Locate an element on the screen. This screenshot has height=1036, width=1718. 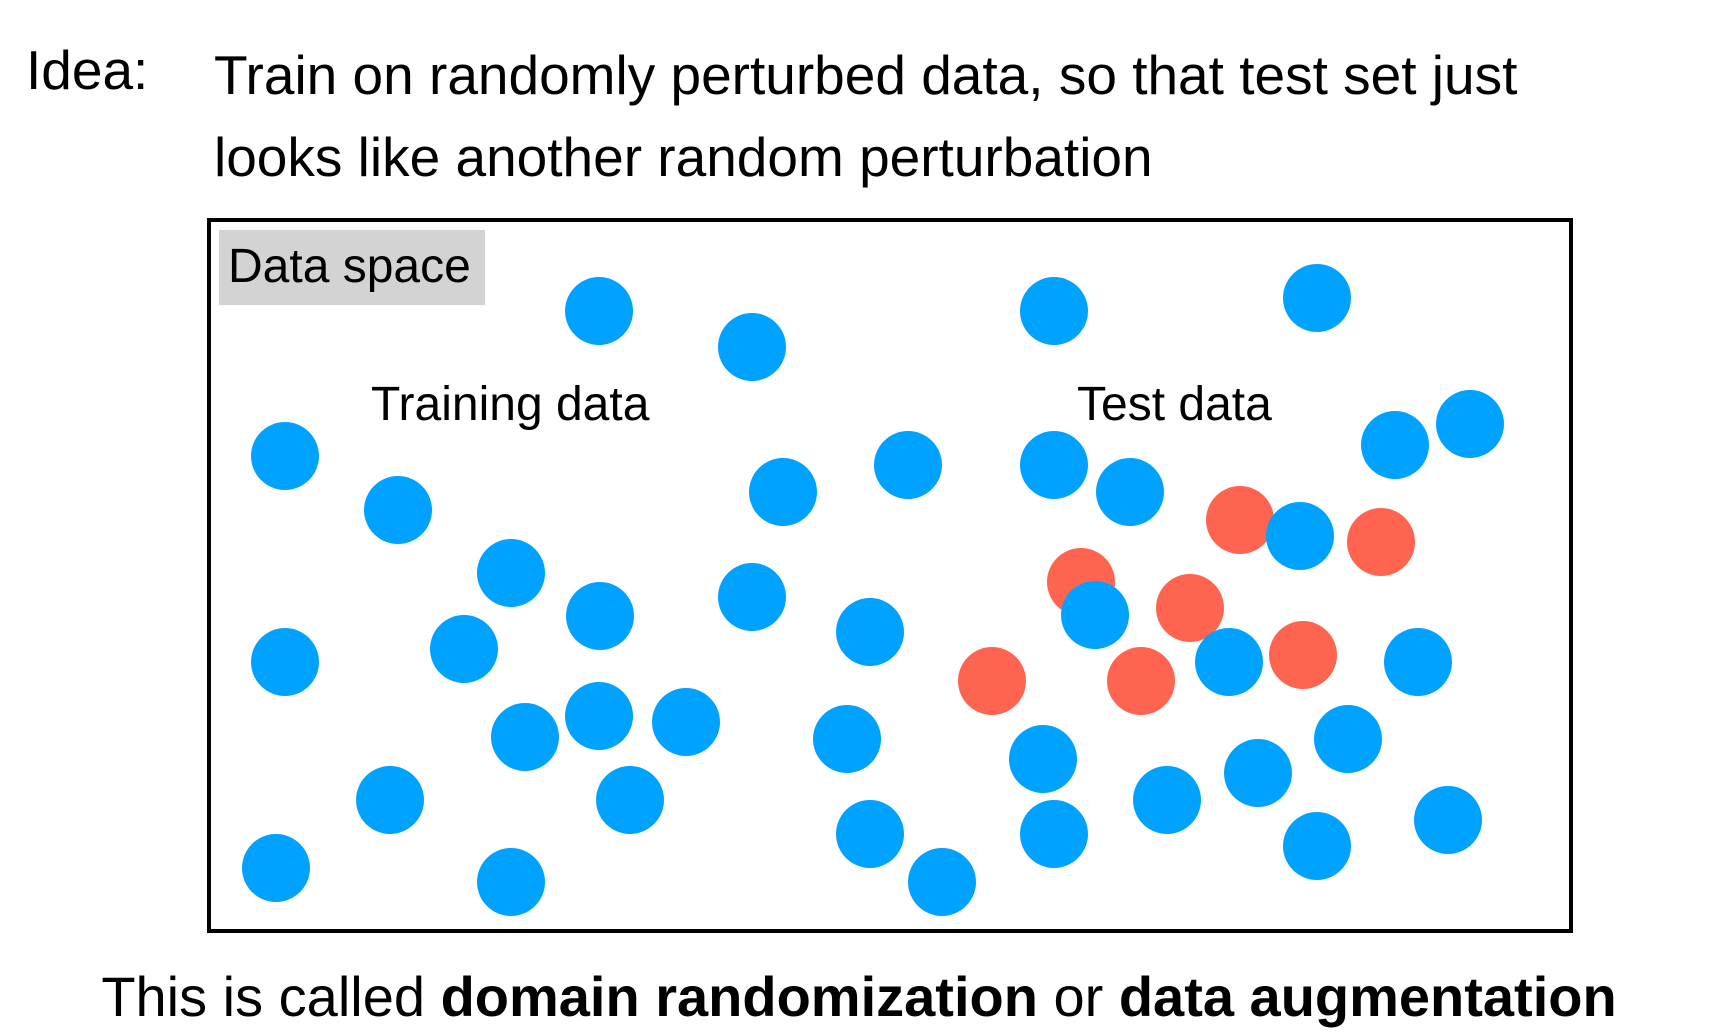
caption-term-data-augmentation: data augmentation is located at coordinates (1367, 996).